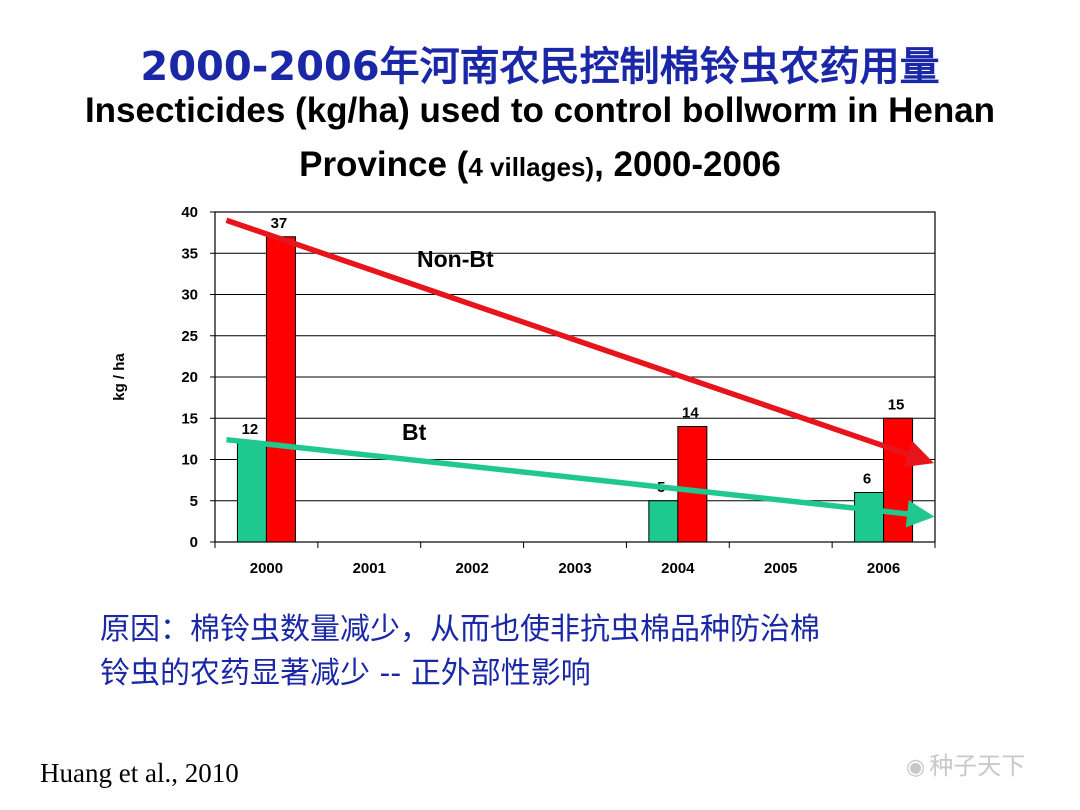 This screenshot has width=1080, height=810. Describe the element at coordinates (916, 767) in the screenshot. I see `wechat-icon: ◉` at that location.